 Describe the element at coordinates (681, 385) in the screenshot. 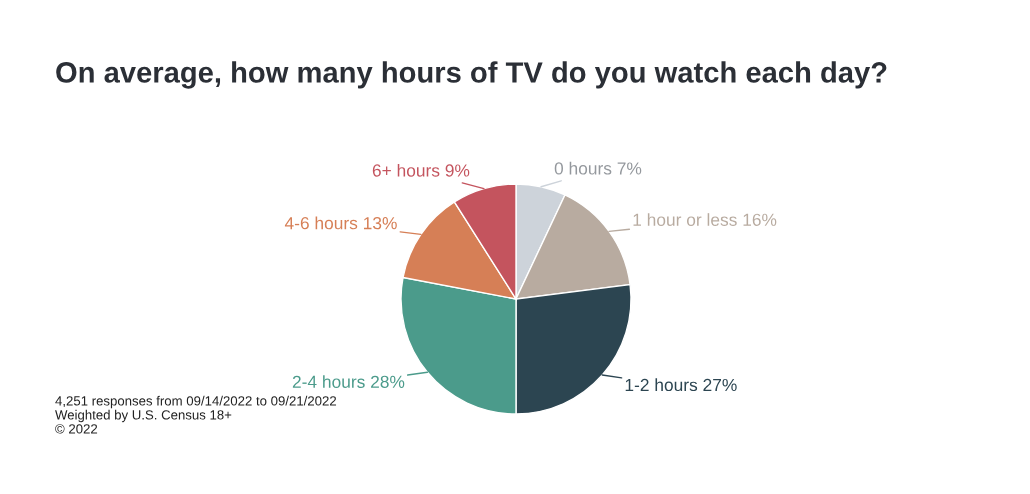

I see `slice-label: 1-2 hours 27%` at that location.